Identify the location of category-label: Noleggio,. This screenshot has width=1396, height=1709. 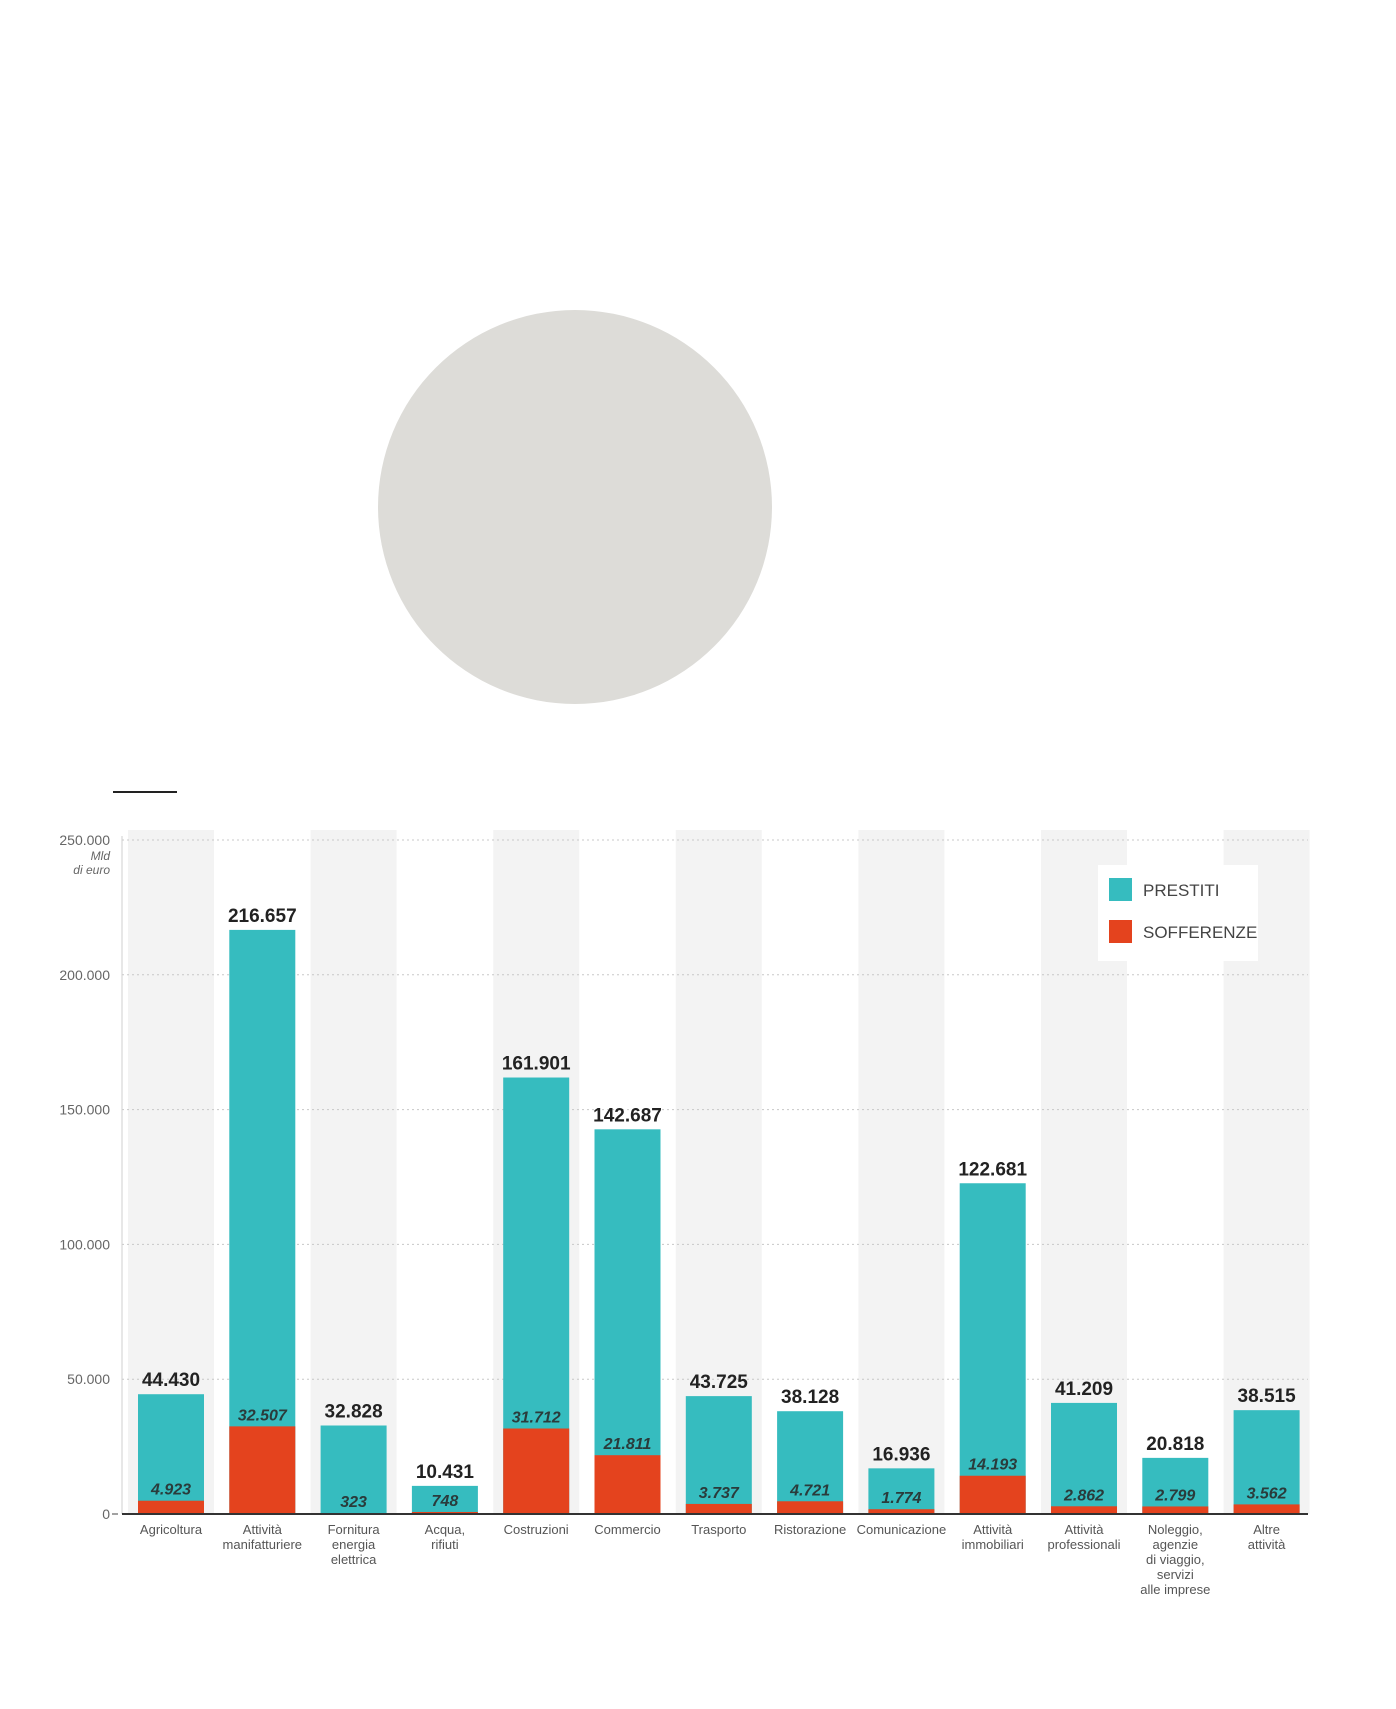
(1175, 1529).